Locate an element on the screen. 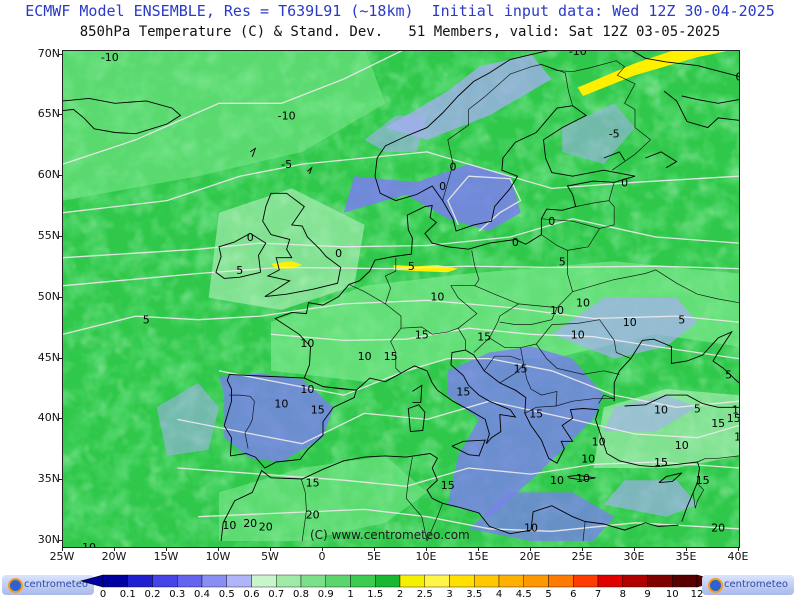  lon-label: 25E is located at coordinates (582, 556).